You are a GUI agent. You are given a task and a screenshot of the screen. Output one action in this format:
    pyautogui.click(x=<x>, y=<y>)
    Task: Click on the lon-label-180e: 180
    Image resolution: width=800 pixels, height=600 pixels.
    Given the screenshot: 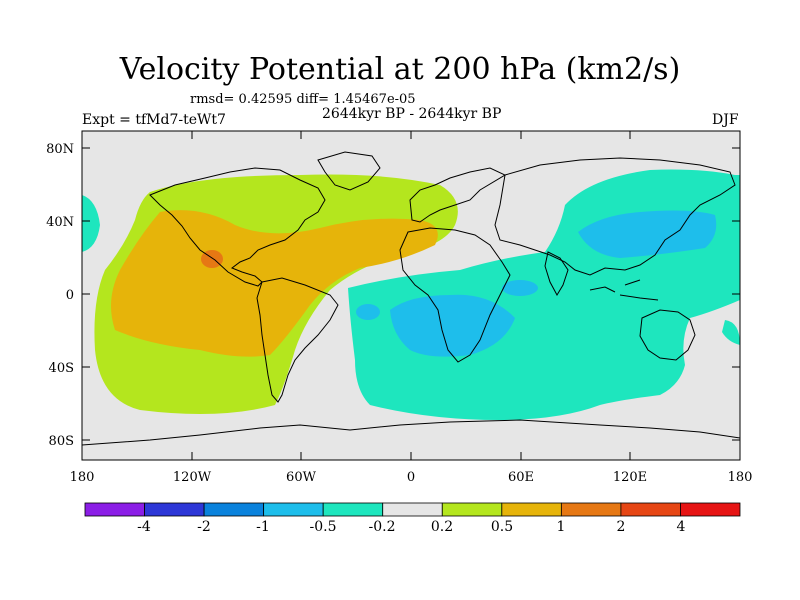 What is the action you would take?
    pyautogui.click(x=740, y=477)
    